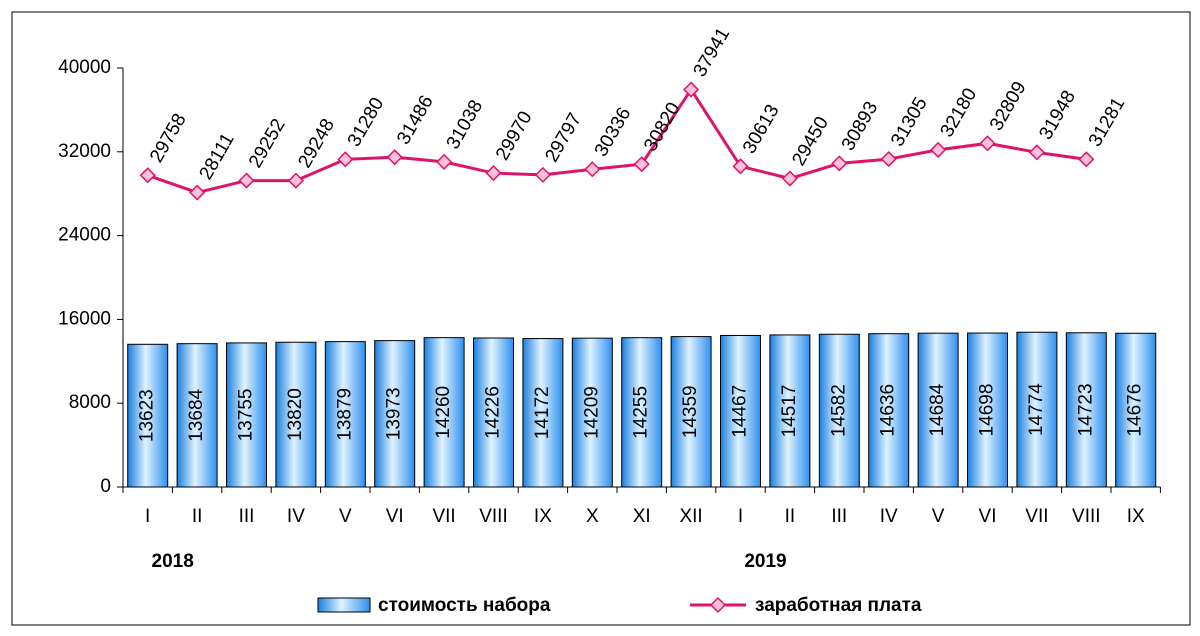 The height and width of the screenshot is (636, 1200). I want to click on x-tick-label: VIII, so click(493, 516).